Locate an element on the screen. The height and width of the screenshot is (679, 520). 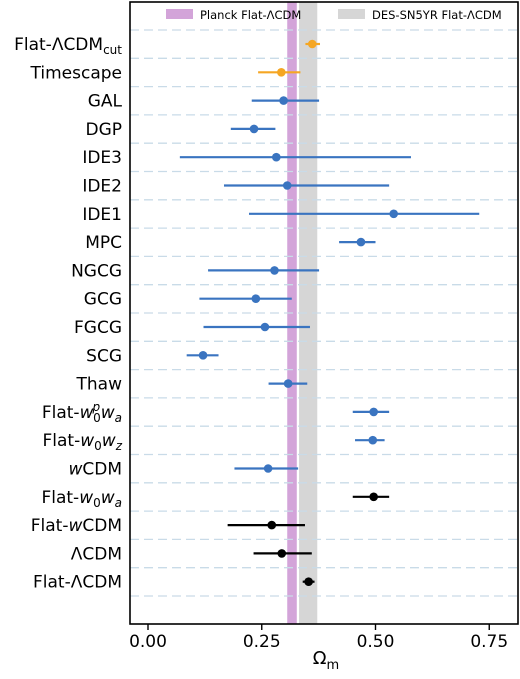
category-label: FGCG is located at coordinates (98, 328).